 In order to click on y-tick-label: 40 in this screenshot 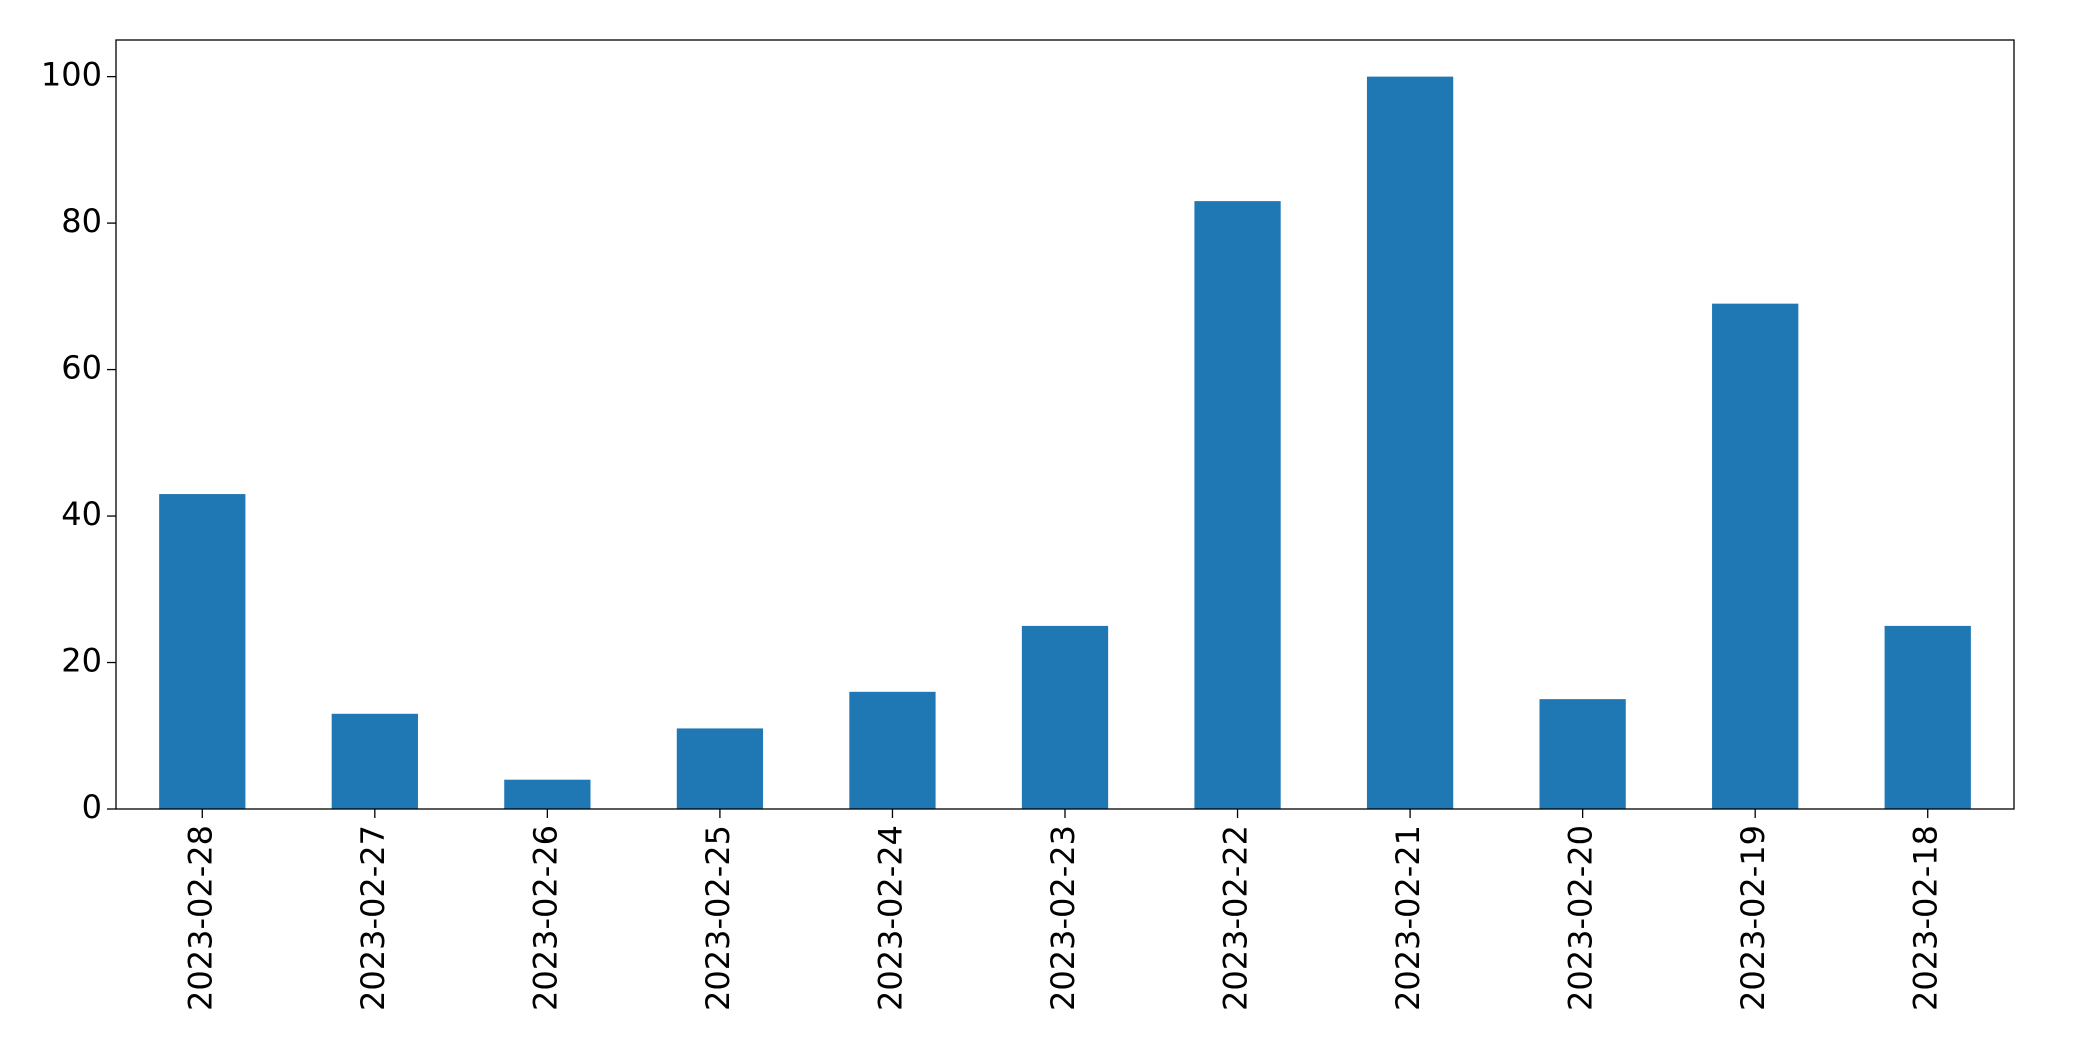, I will do `click(81, 514)`.